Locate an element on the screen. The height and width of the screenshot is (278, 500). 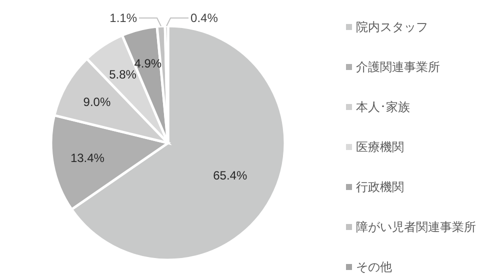
data-label: 13.4% is located at coordinates (87, 157).